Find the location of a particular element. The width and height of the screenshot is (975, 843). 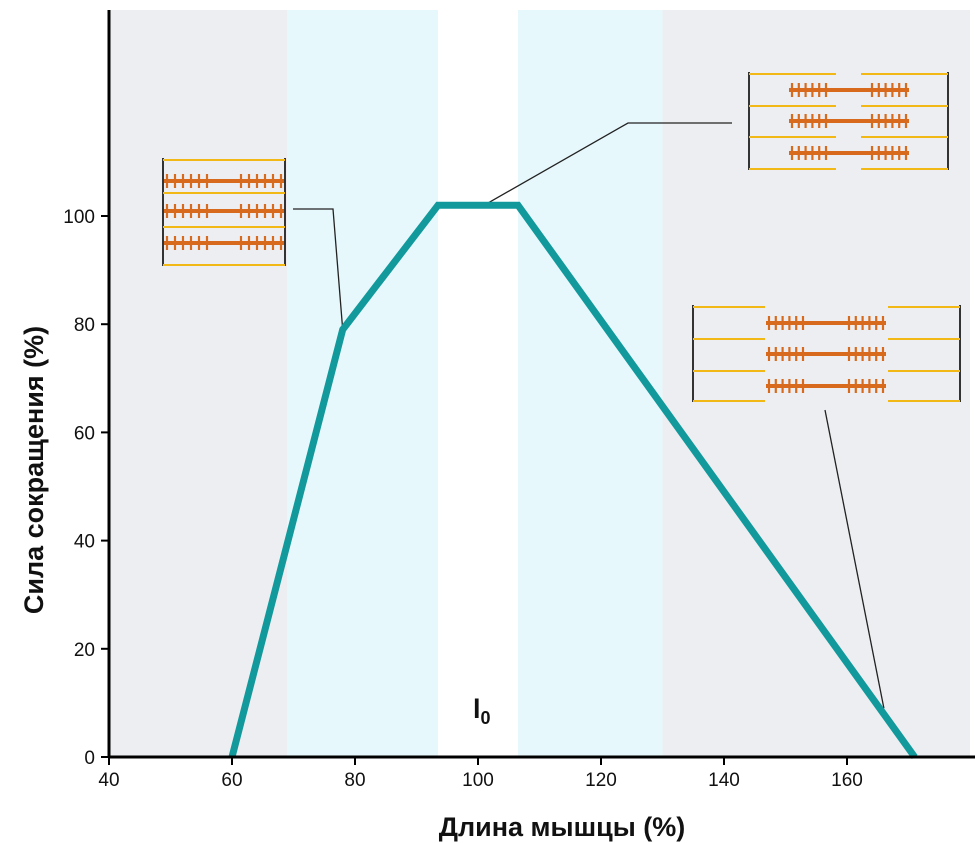

sarcomere-short is located at coordinates (224, 212).